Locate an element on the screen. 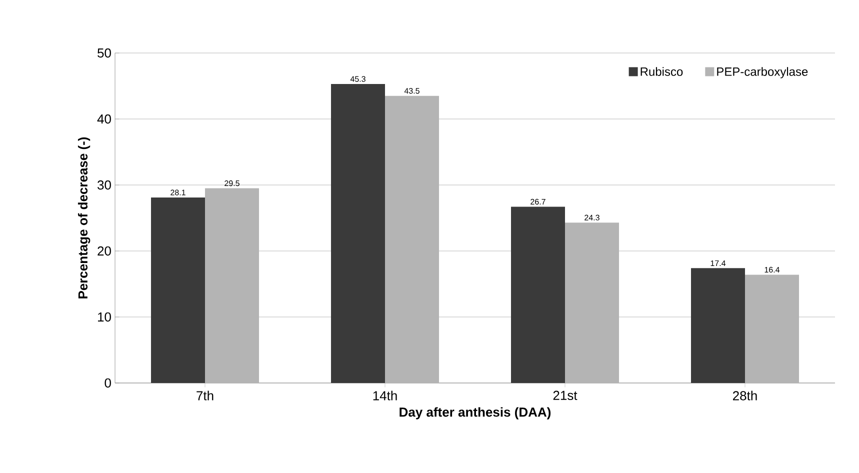 The image size is (859, 473). y-tick-label: 30 is located at coordinates (104, 185).